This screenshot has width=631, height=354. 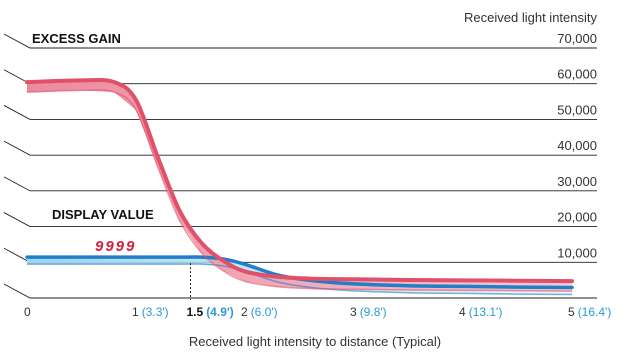 I want to click on y-tick-label: 50,000, so click(x=577, y=109).